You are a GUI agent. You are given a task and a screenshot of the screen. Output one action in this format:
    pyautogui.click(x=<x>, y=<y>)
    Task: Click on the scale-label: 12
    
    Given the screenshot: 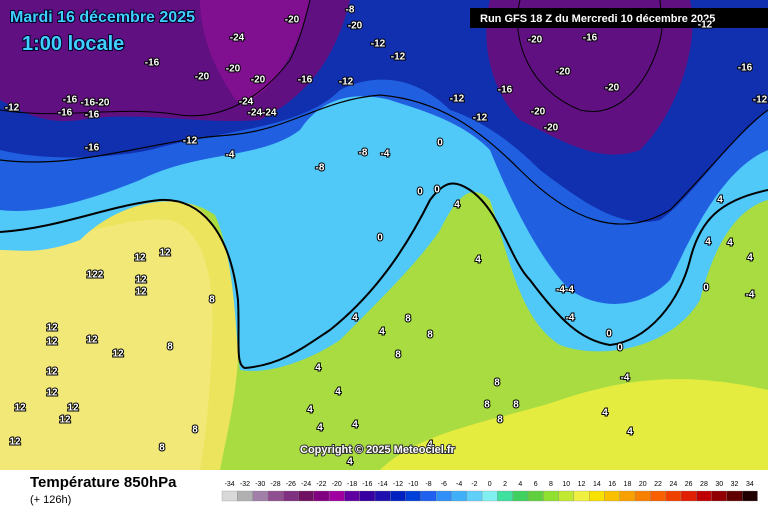 What is the action you would take?
    pyautogui.click(x=582, y=484)
    